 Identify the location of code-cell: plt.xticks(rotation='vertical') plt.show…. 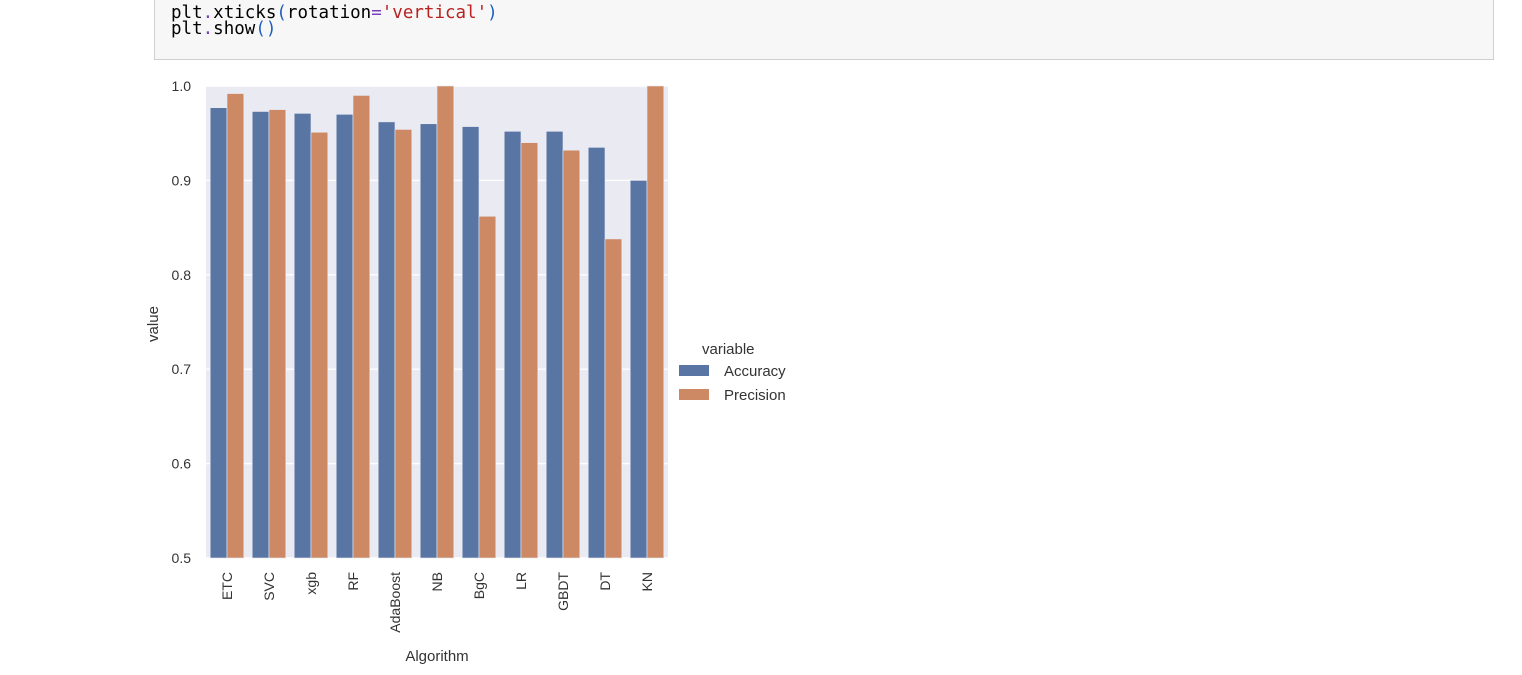
(824, 30).